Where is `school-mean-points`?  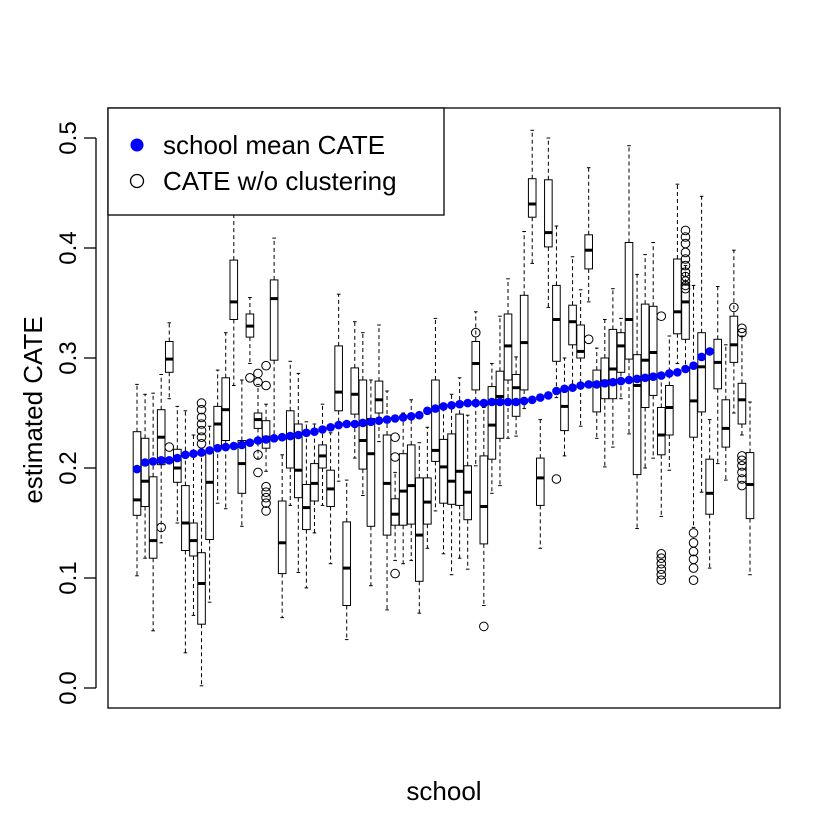 school-mean-points is located at coordinates (423, 410).